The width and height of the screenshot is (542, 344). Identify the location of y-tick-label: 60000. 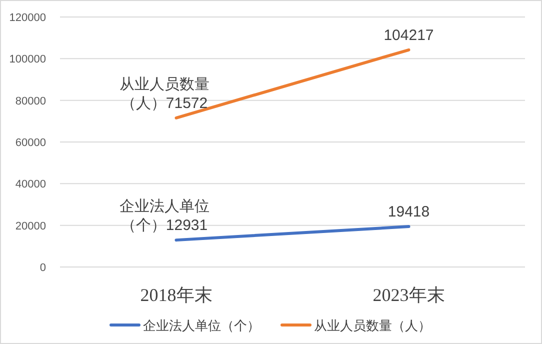
(30, 143).